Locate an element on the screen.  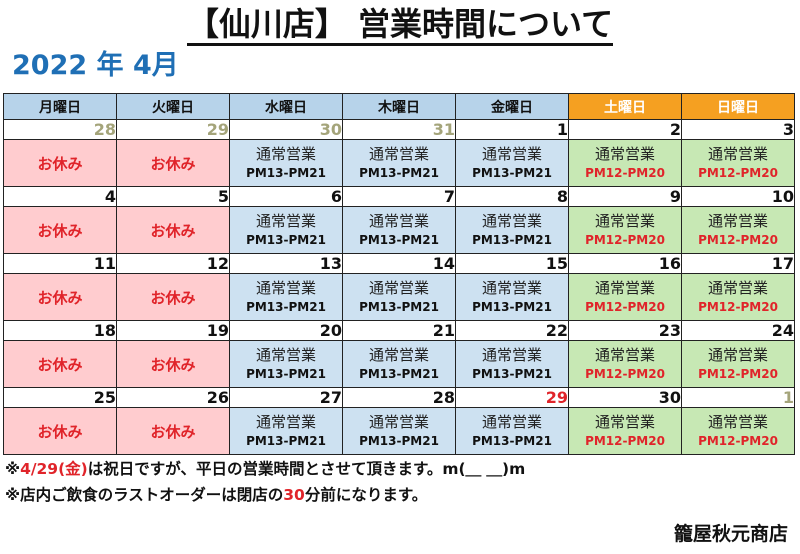
weekday-header: 土曜日 is located at coordinates (625, 106).